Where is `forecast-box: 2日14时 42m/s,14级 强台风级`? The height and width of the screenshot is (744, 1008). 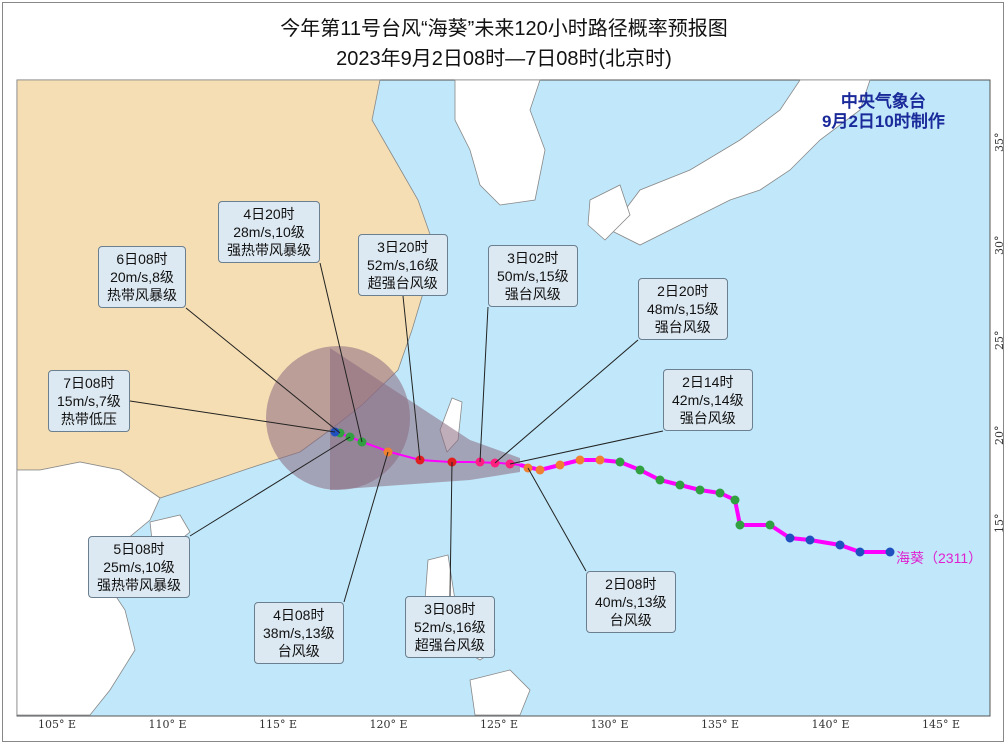 forecast-box: 2日14时 42m/s,14级 强台风级 is located at coordinates (708, 400).